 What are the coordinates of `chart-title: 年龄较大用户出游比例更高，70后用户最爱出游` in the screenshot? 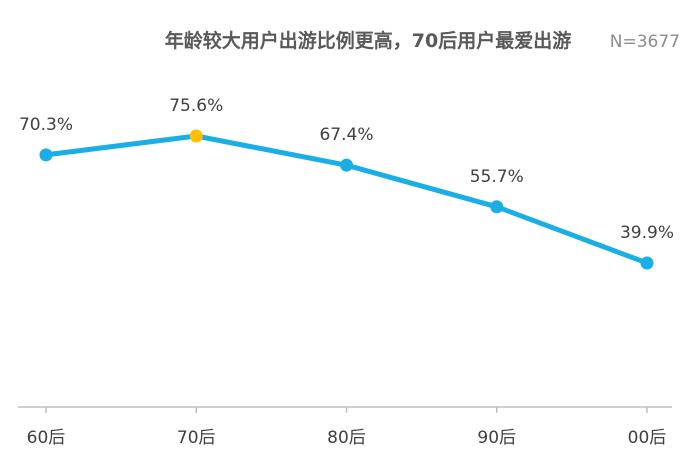 It's located at (368, 40).